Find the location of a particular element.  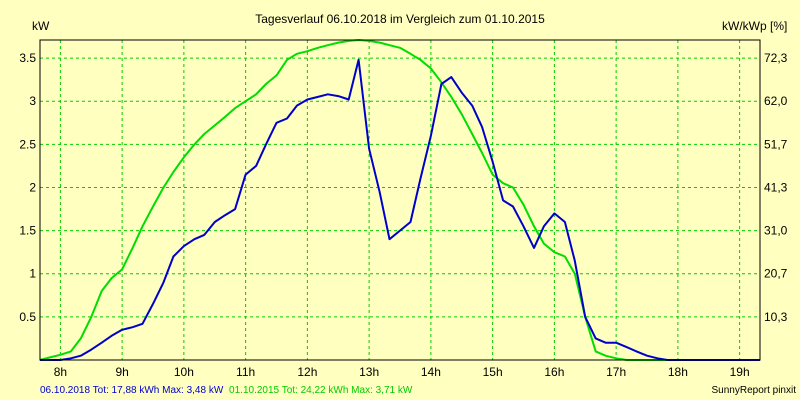

x-tick-label: 18h is located at coordinates (678, 372).